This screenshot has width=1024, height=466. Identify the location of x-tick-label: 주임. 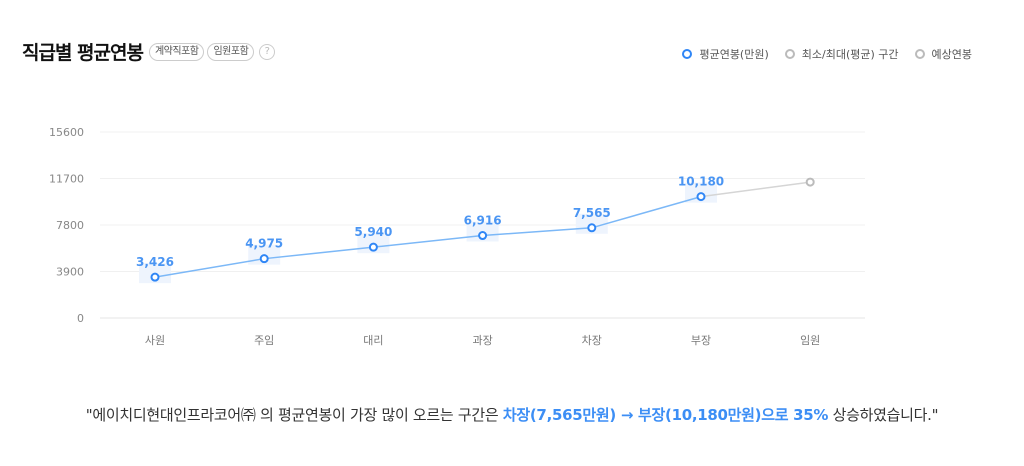
(264, 340).